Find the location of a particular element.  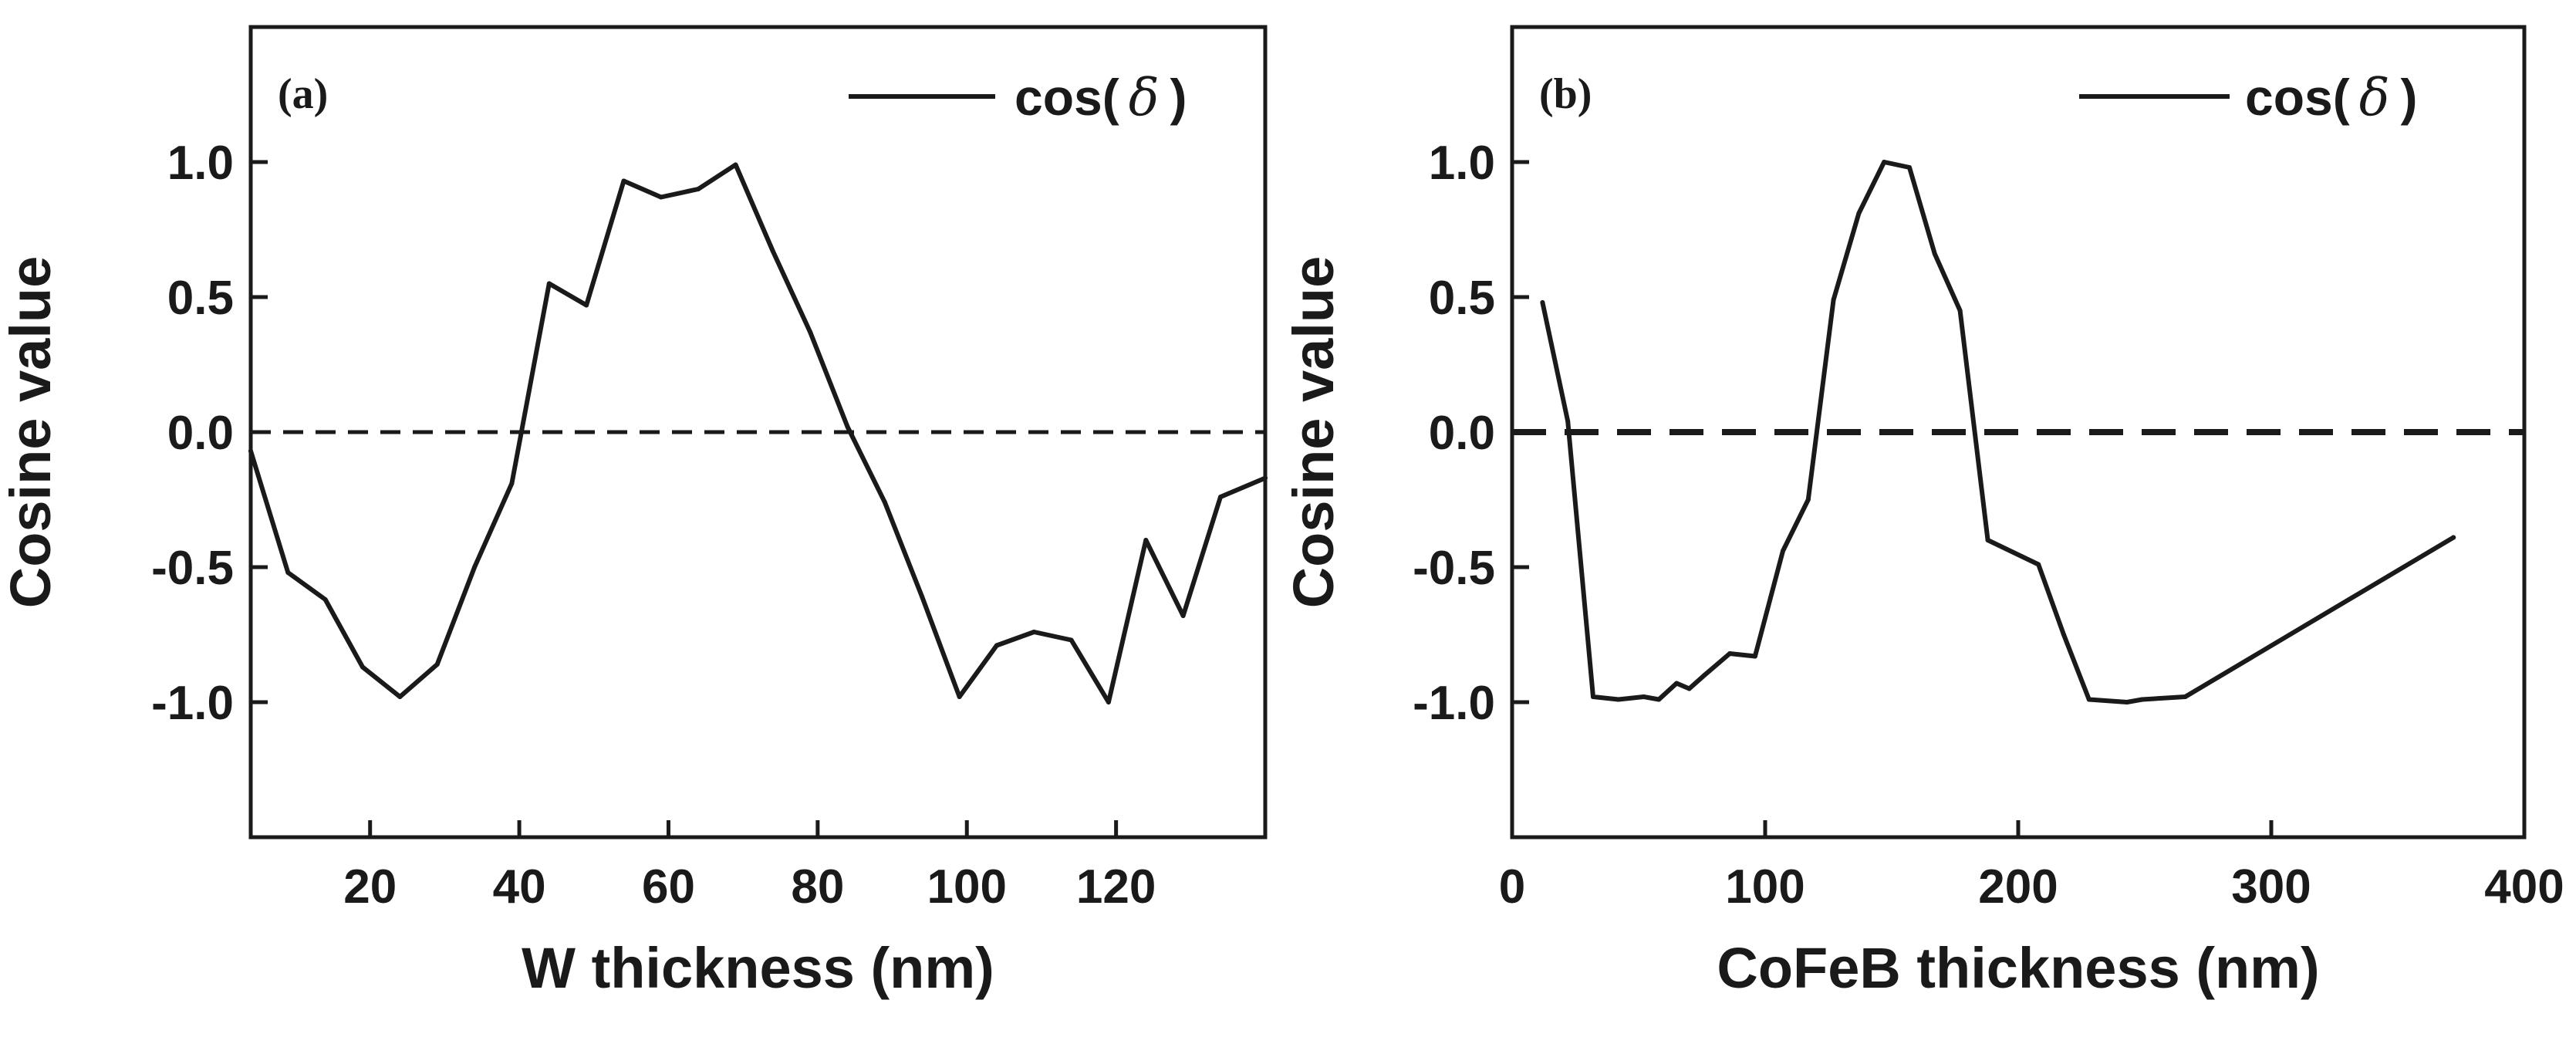

x-axis-title: CoFeB thickness (nm) is located at coordinates (2018, 968).